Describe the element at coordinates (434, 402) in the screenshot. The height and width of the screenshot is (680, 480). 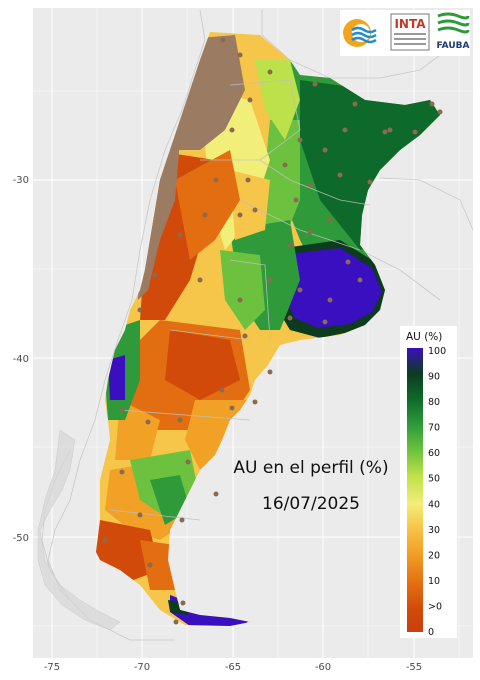
I see `legend-tick-label: 80` at that location.